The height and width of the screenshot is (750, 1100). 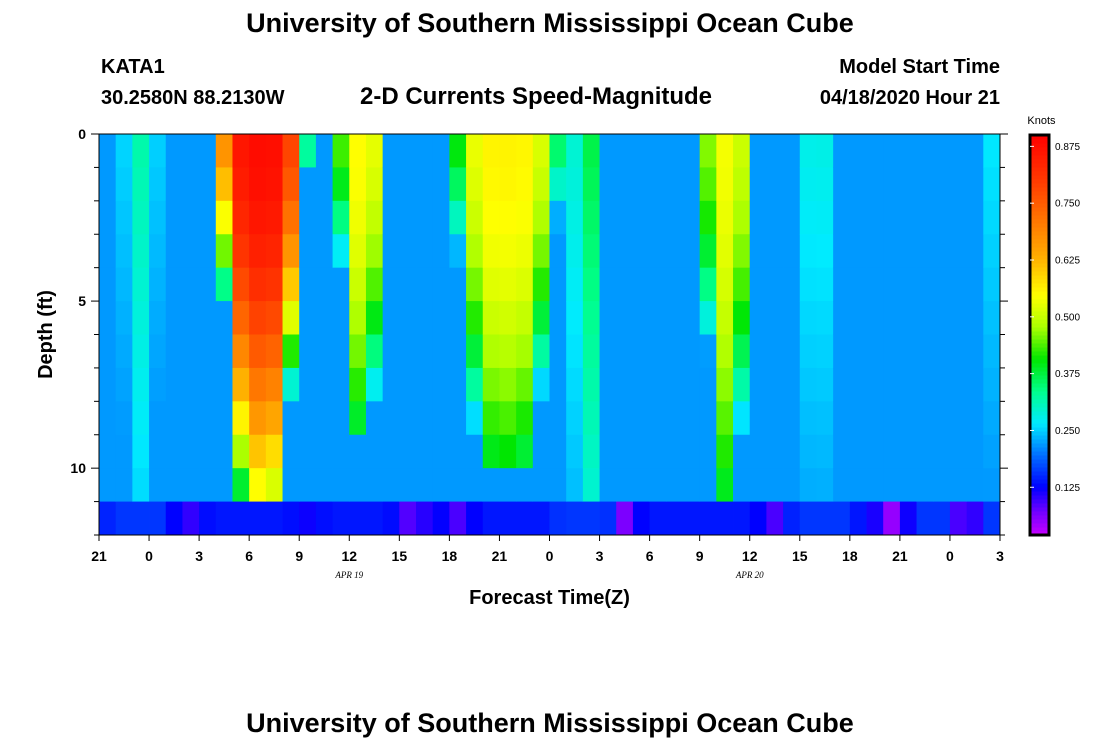 I want to click on y-tick-label: 5, so click(x=82, y=301).